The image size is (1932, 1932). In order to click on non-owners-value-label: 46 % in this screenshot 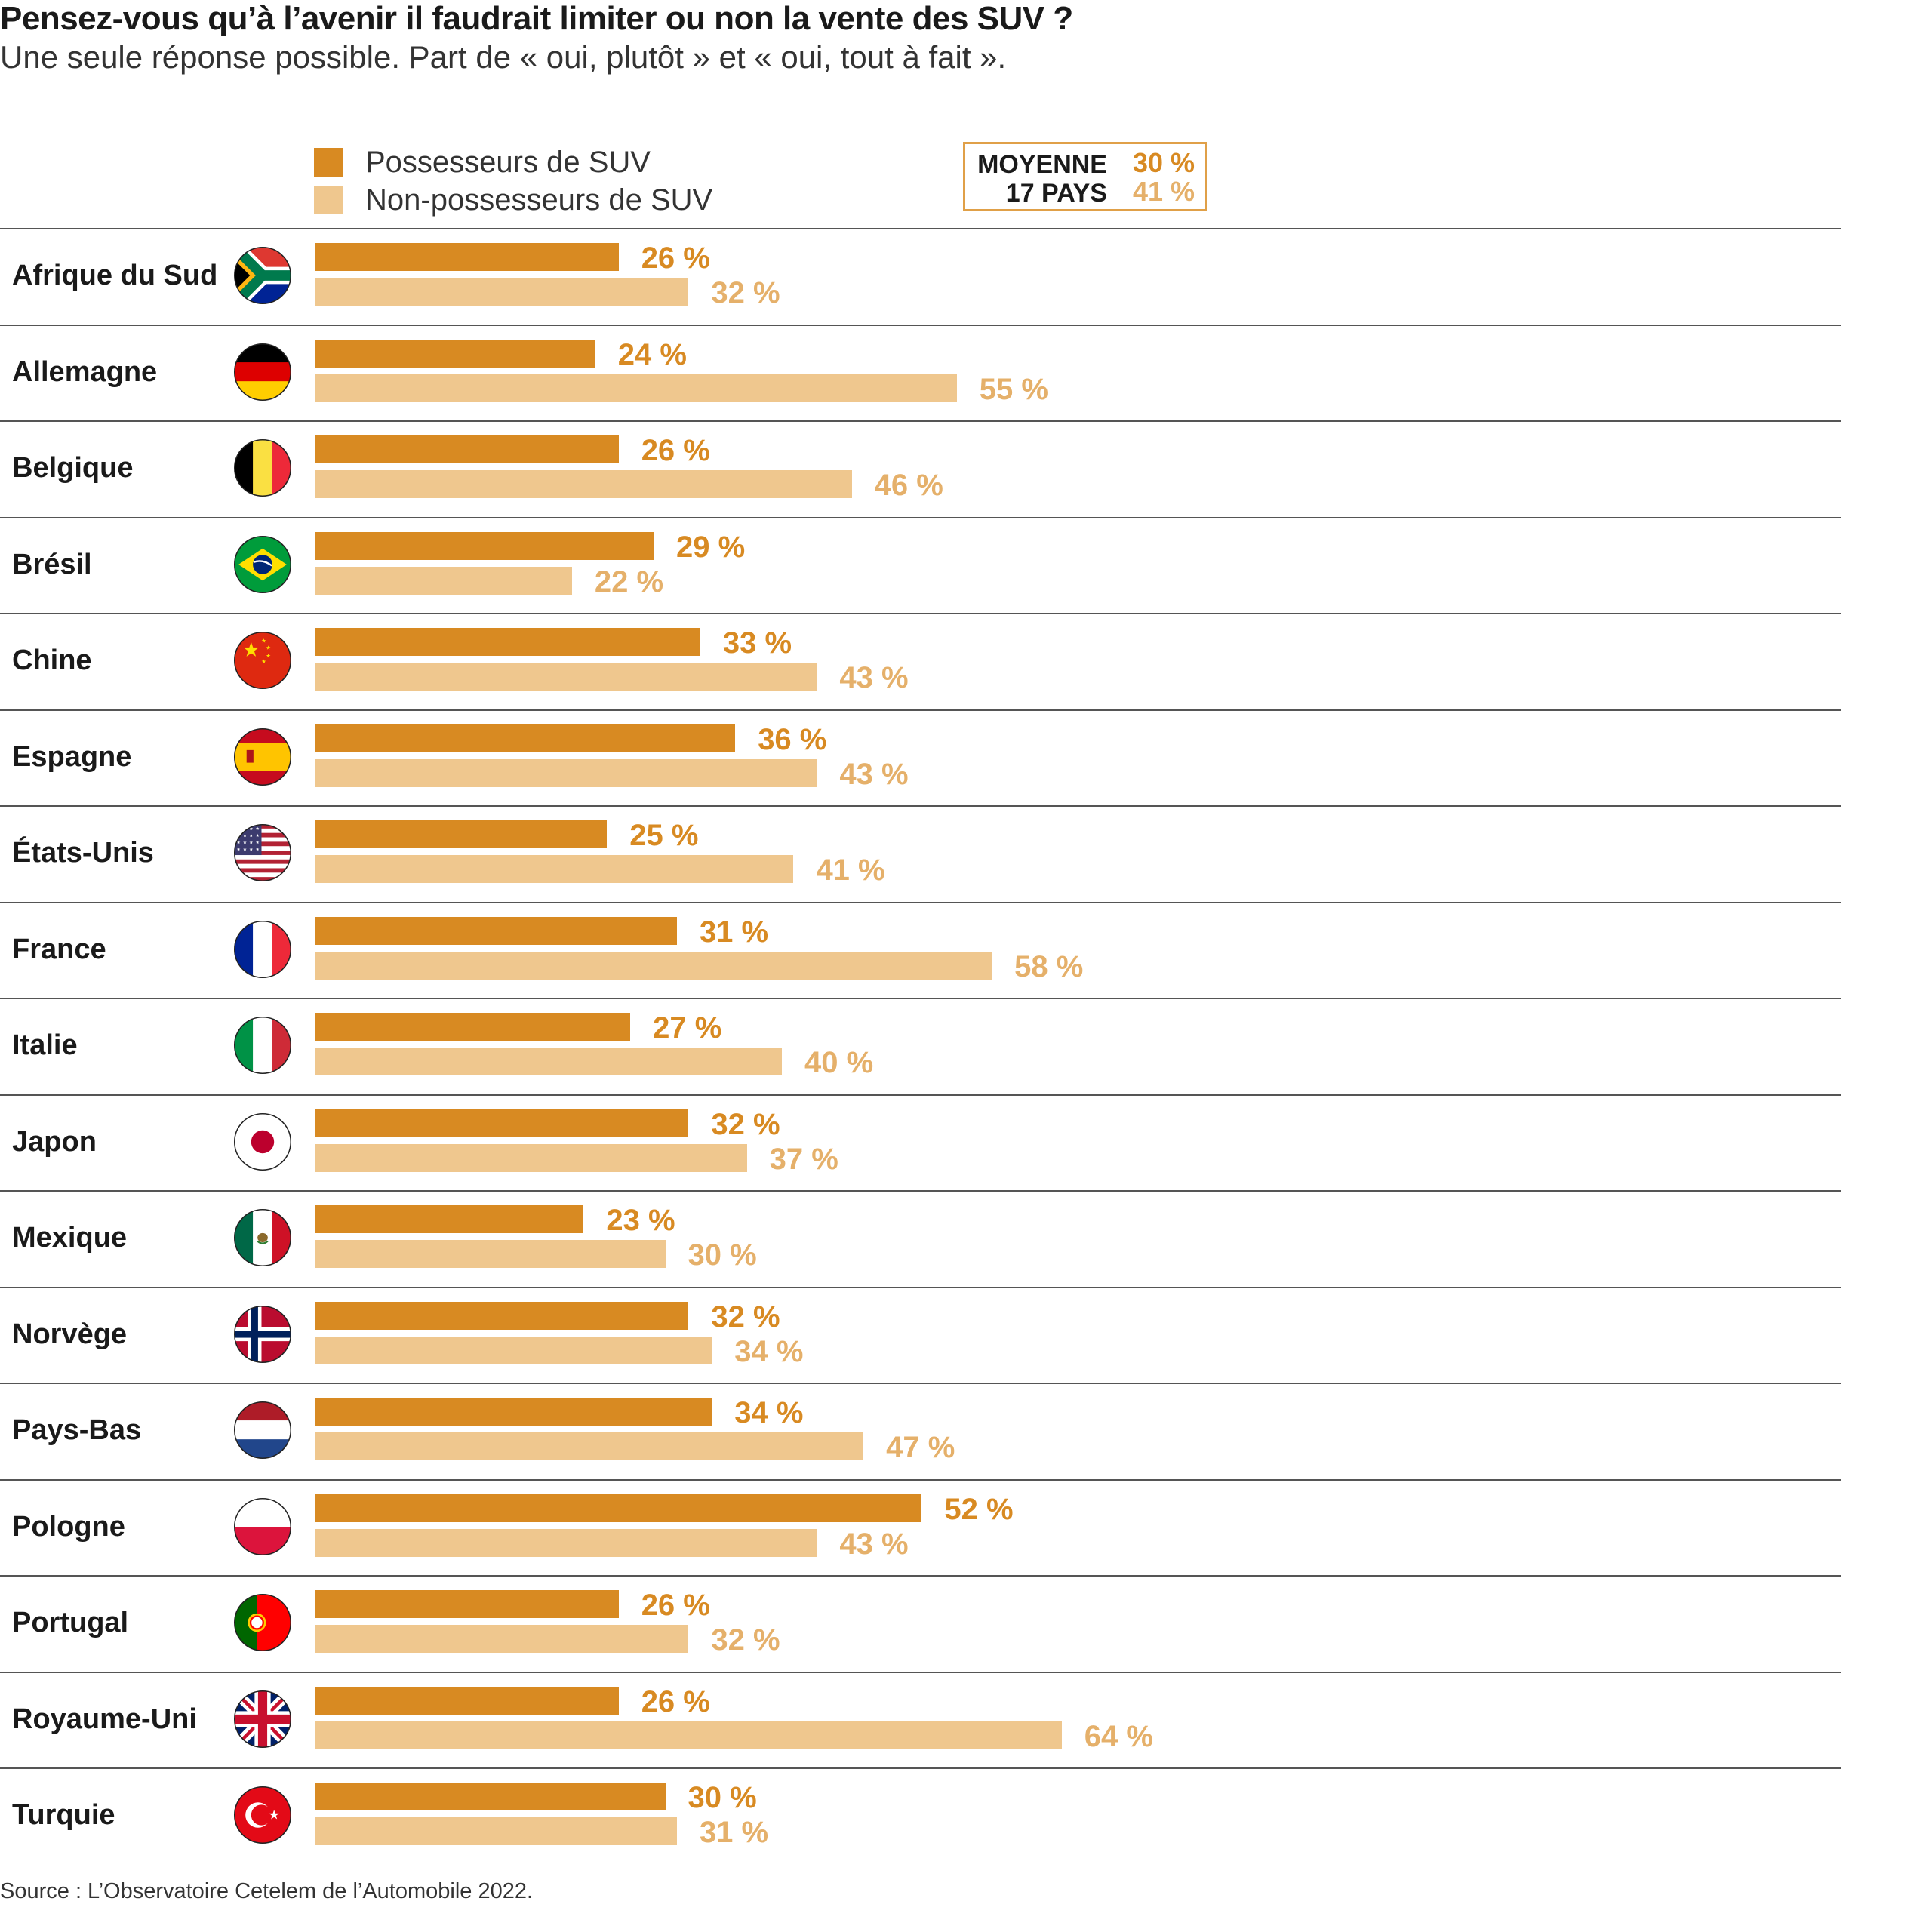, I will do `click(908, 485)`.